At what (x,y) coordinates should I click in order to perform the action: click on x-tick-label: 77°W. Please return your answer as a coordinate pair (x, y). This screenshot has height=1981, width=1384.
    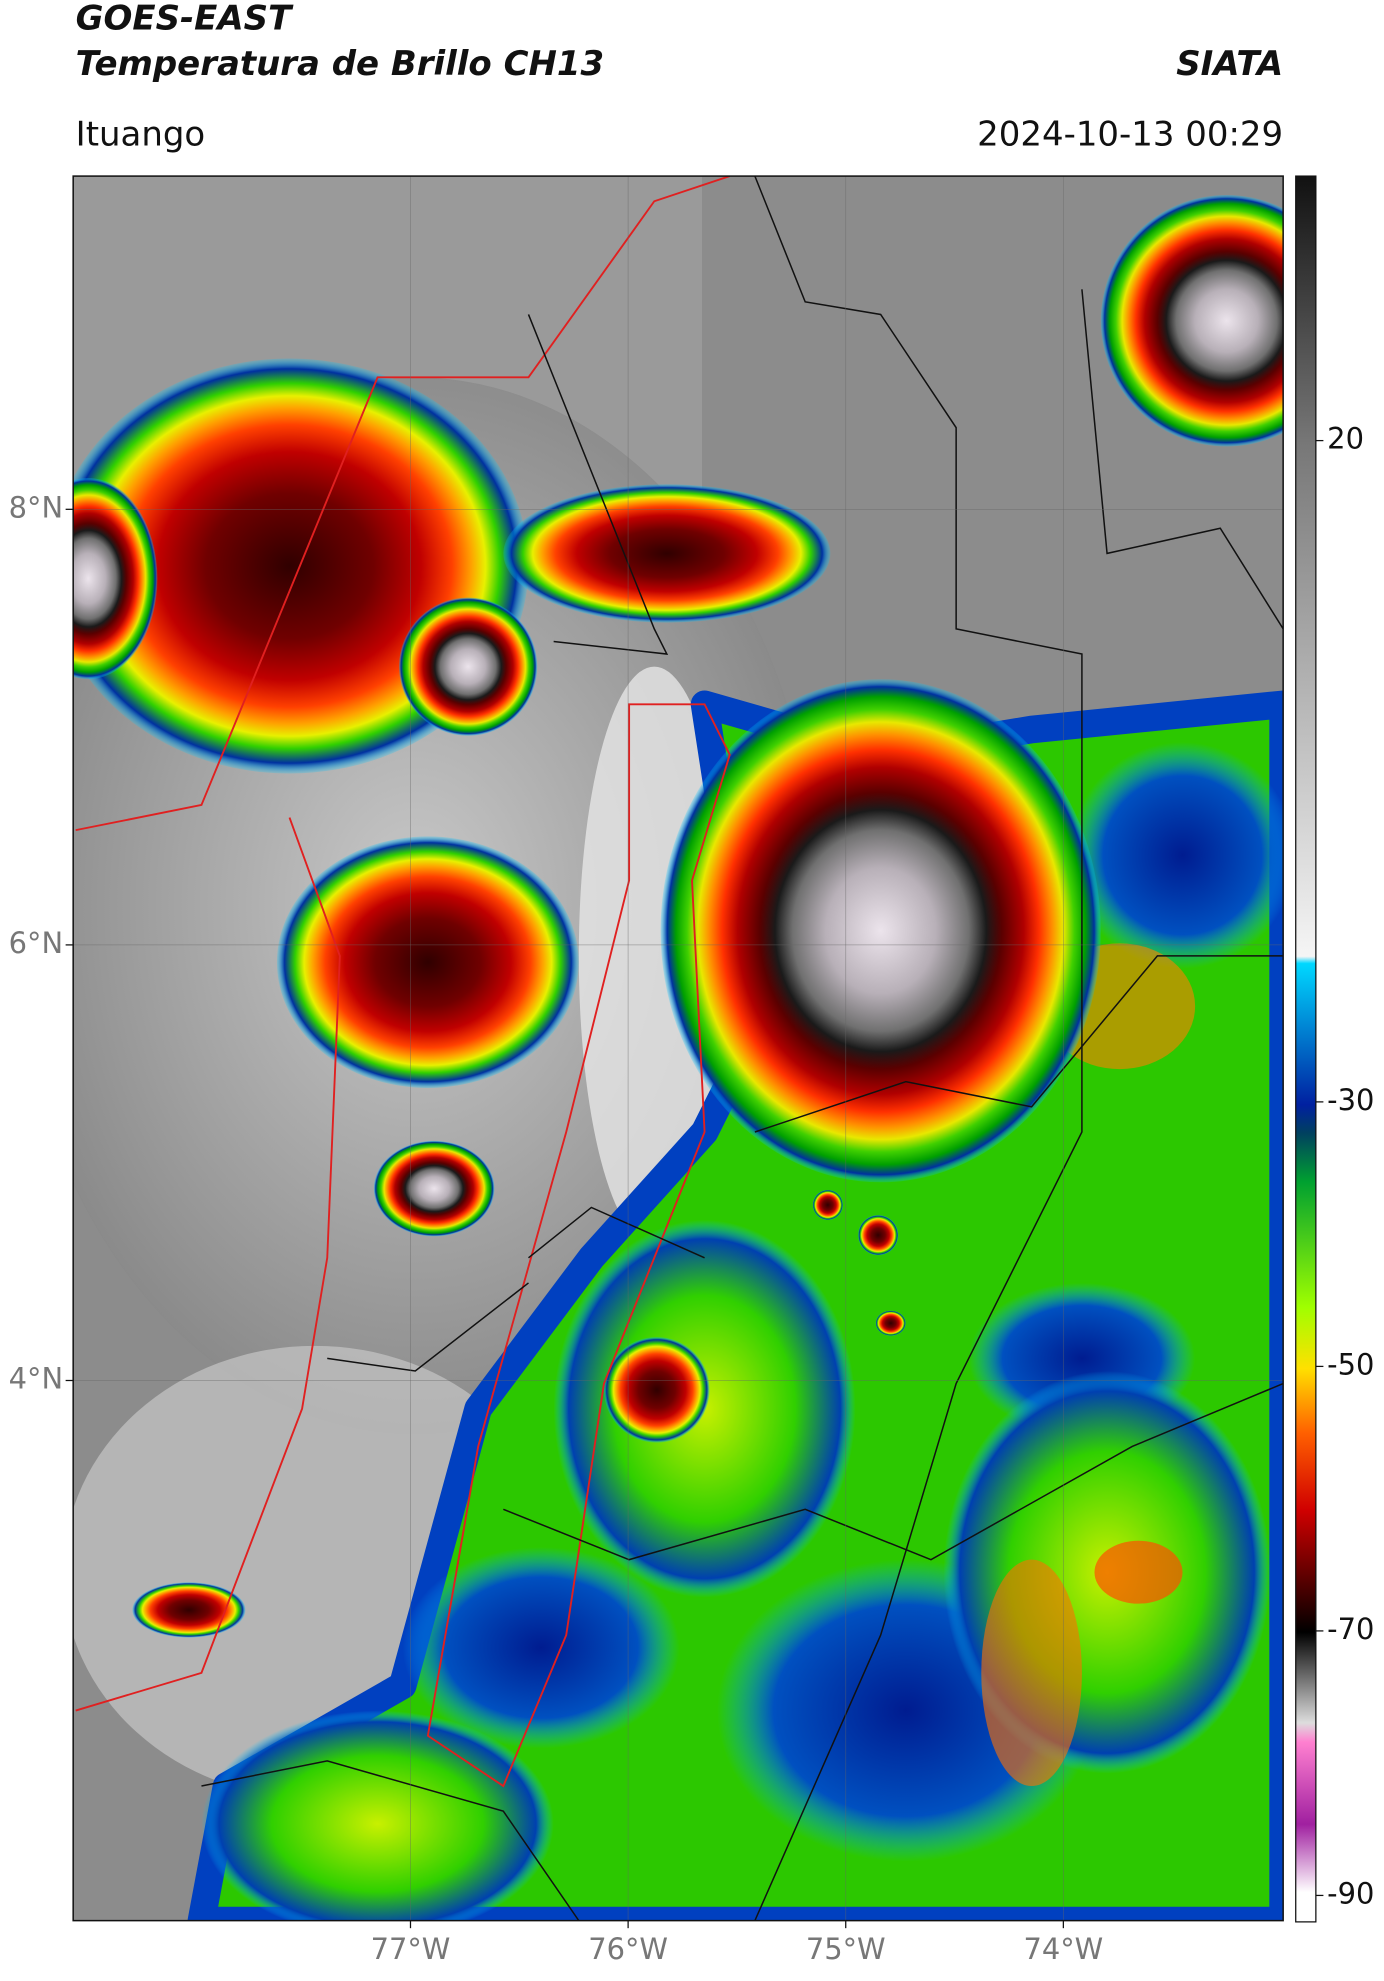
    Looking at the image, I should click on (411, 1949).